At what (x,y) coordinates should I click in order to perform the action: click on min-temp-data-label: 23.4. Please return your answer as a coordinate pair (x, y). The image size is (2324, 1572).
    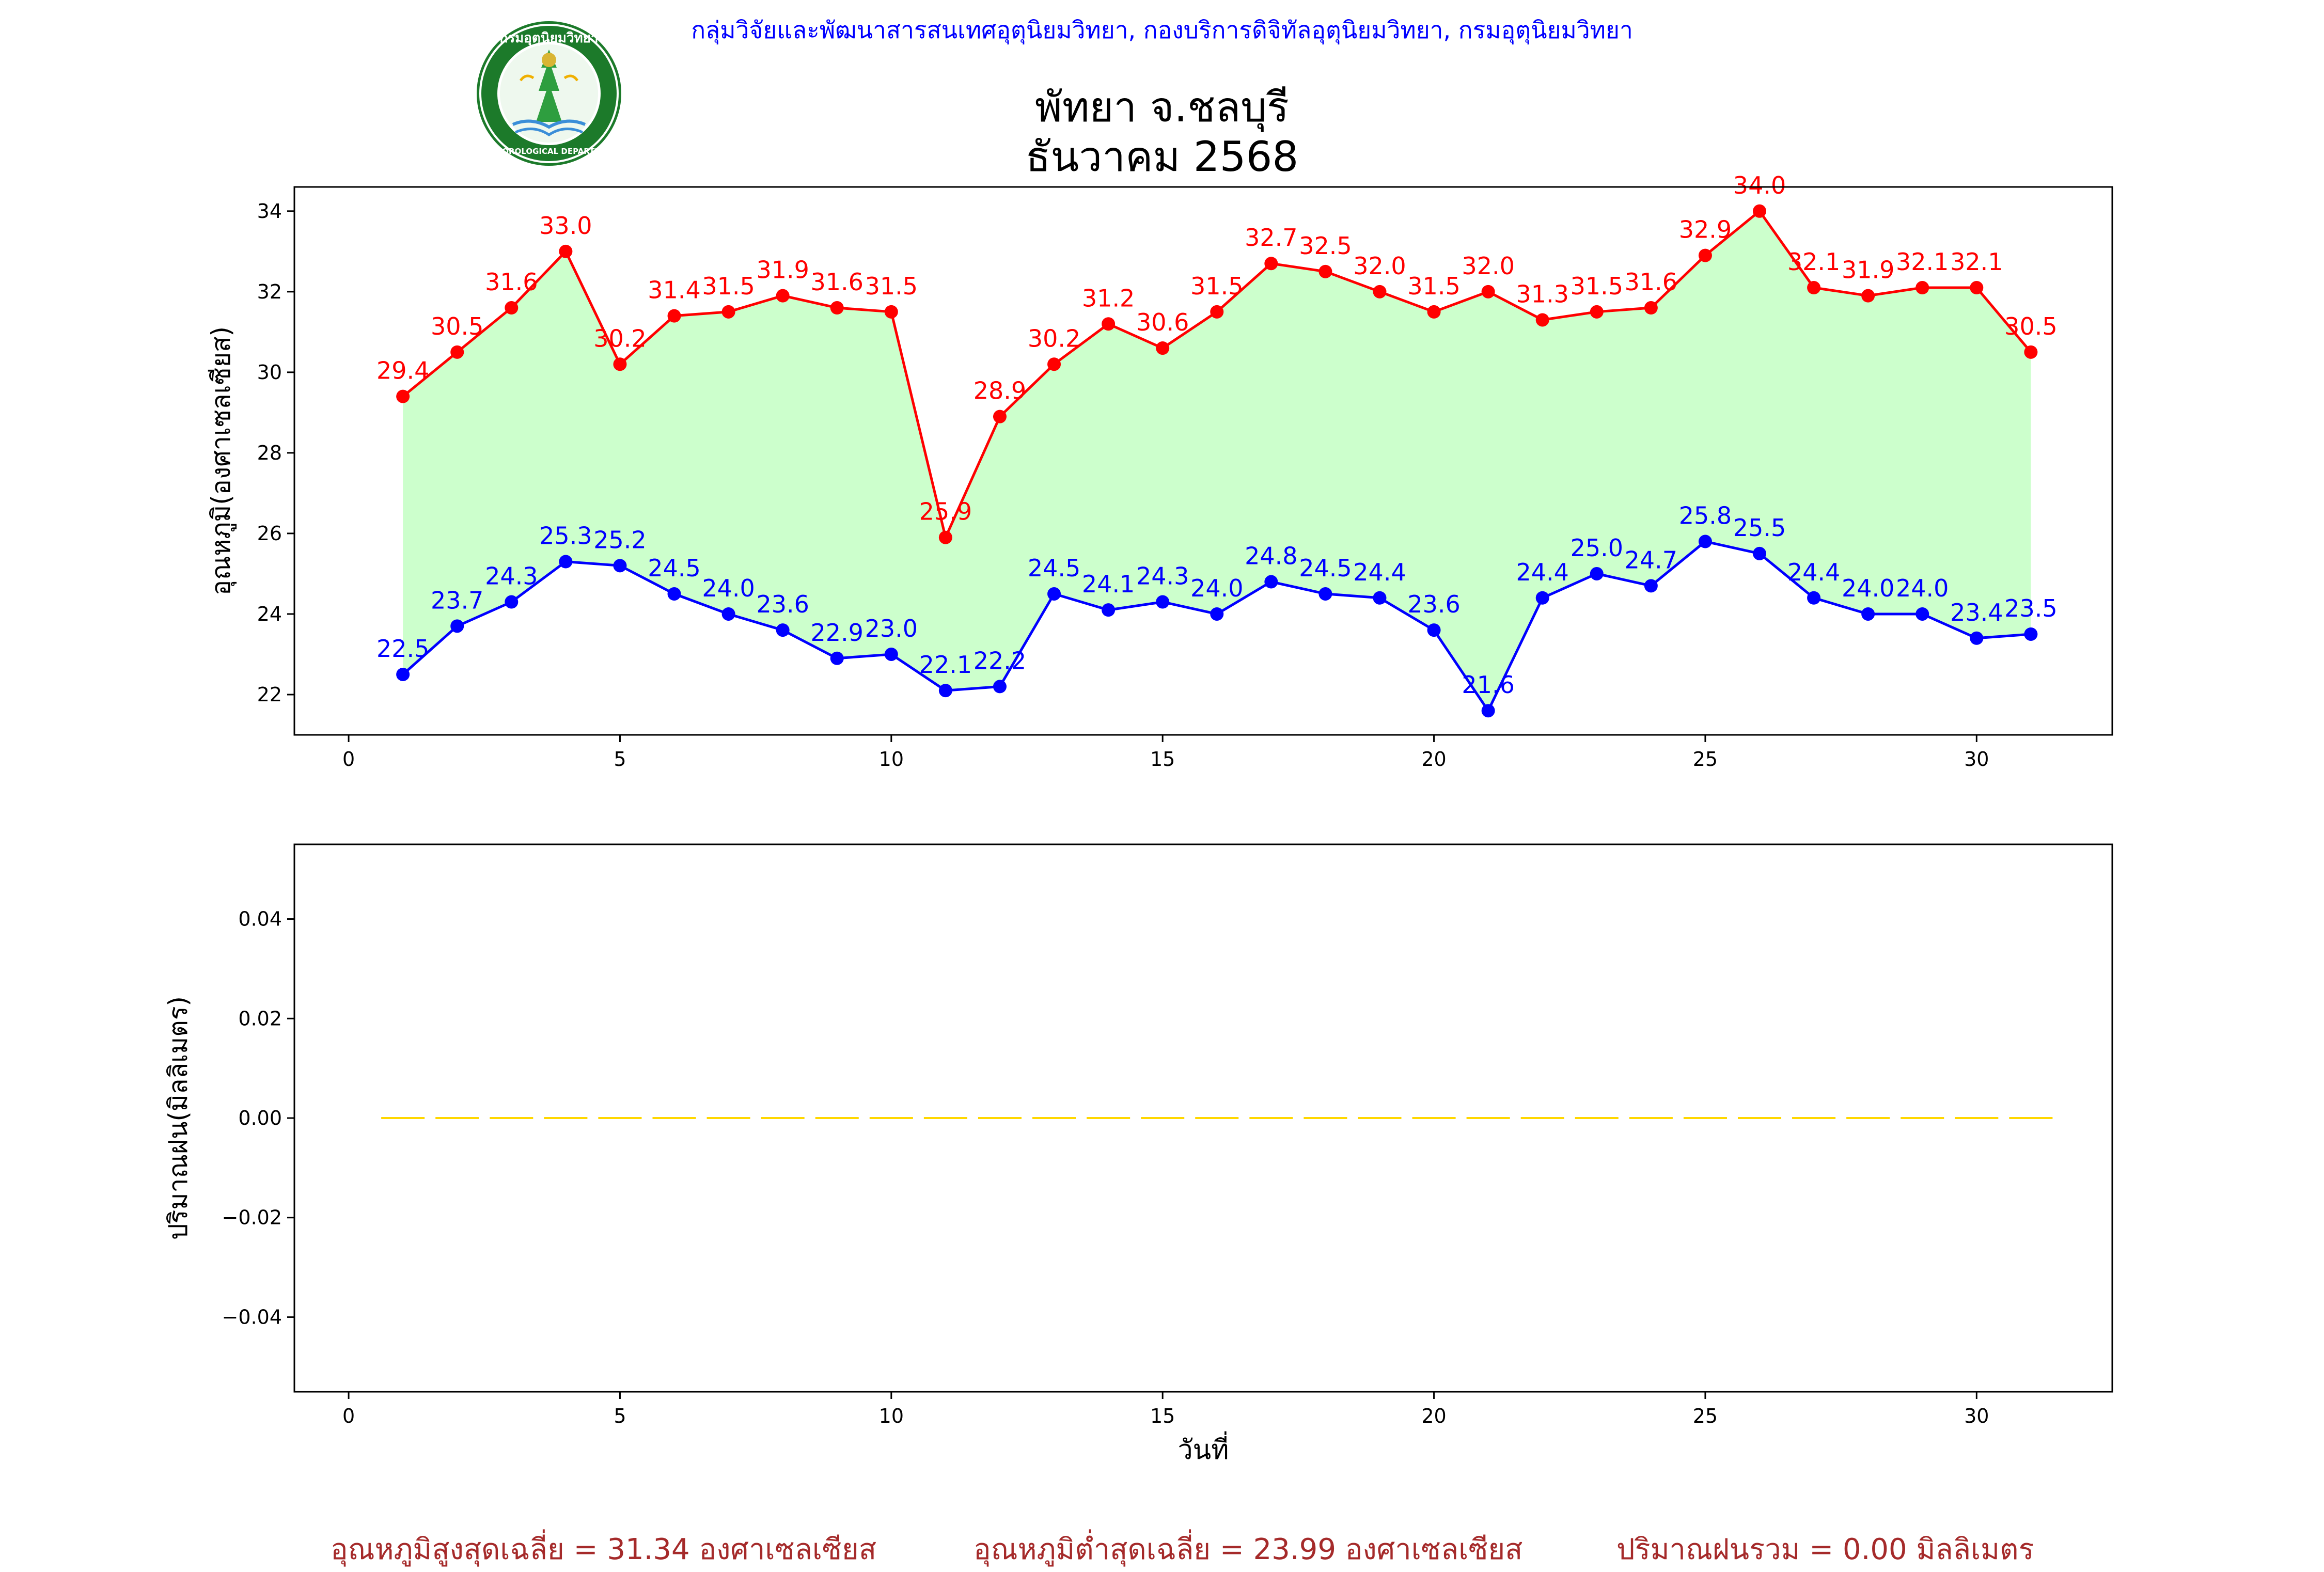
    Looking at the image, I should click on (1977, 612).